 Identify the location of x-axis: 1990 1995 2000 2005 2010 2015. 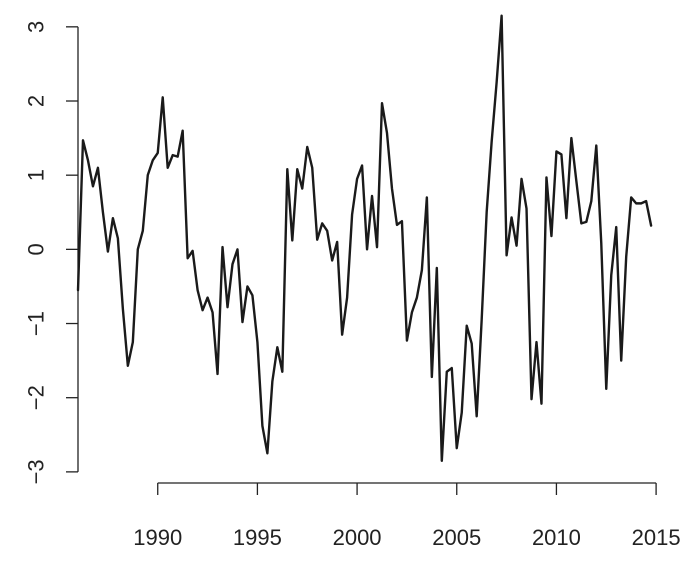
(407, 516).